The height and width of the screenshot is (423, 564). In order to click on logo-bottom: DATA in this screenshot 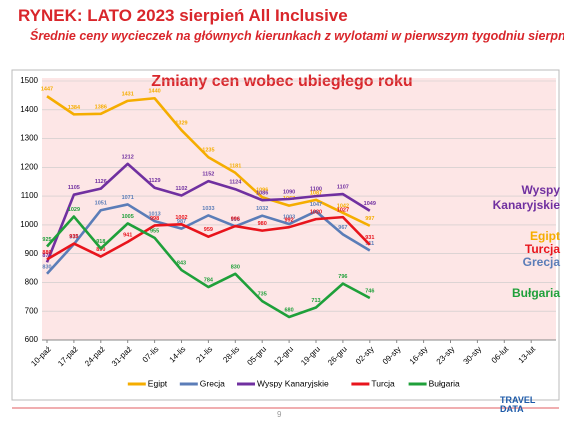, I will do `click(512, 409)`.